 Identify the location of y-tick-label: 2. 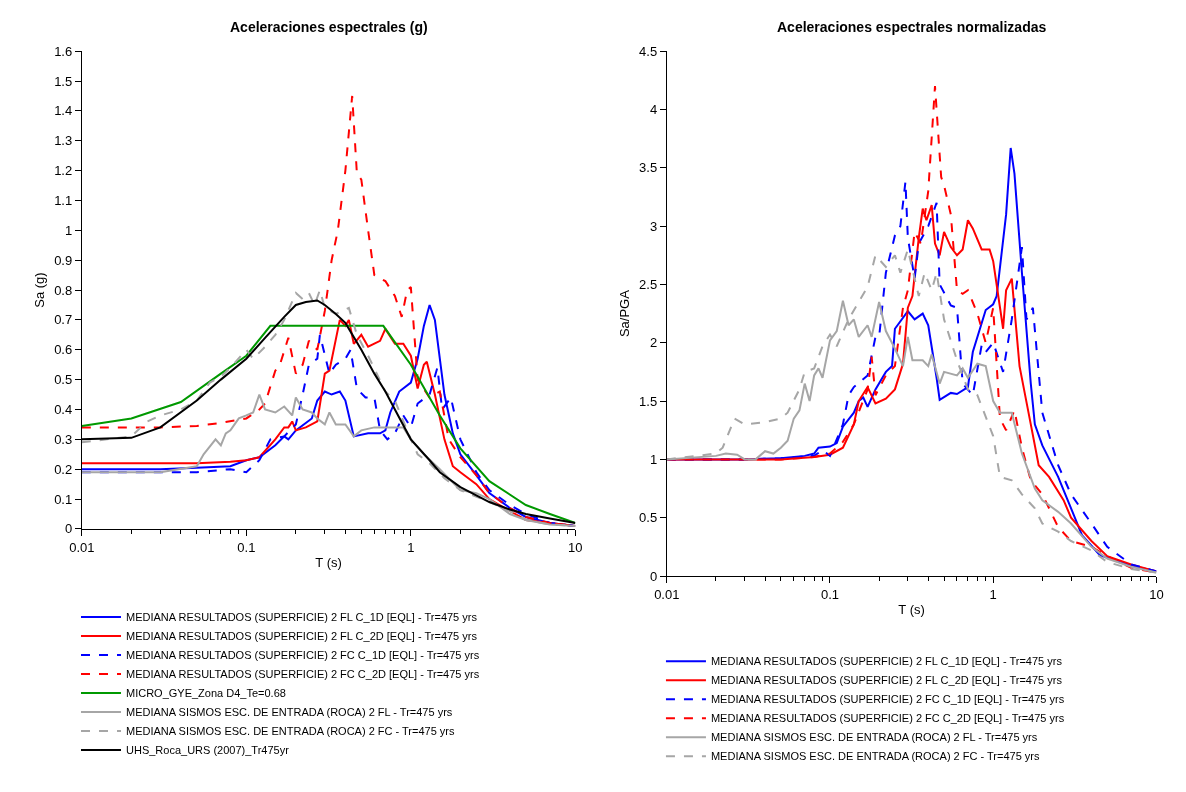
(653, 343).